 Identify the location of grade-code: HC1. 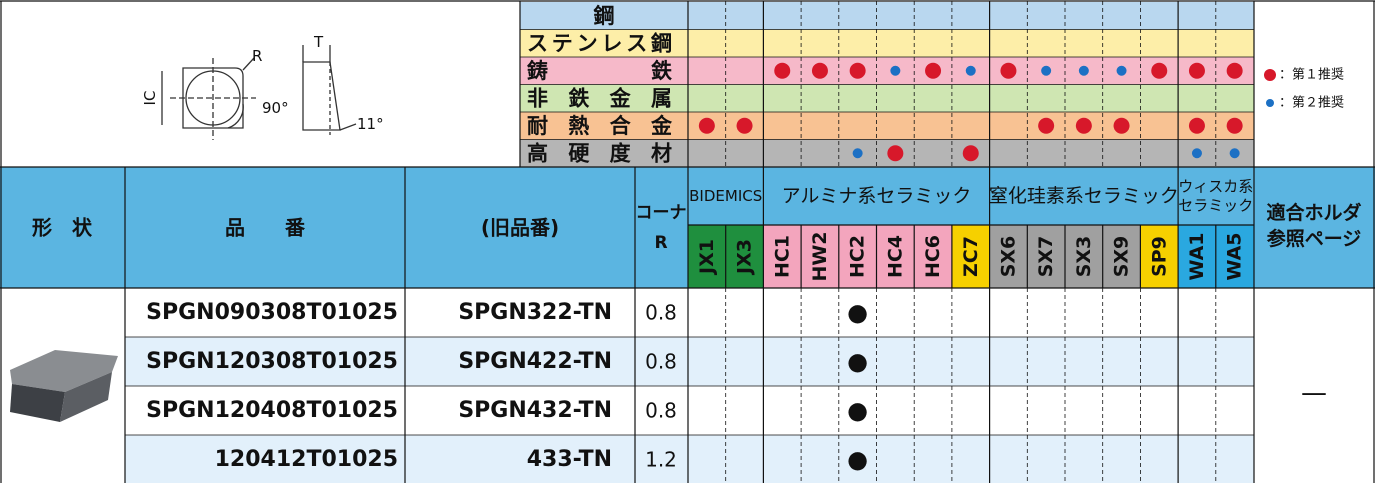
(782, 256).